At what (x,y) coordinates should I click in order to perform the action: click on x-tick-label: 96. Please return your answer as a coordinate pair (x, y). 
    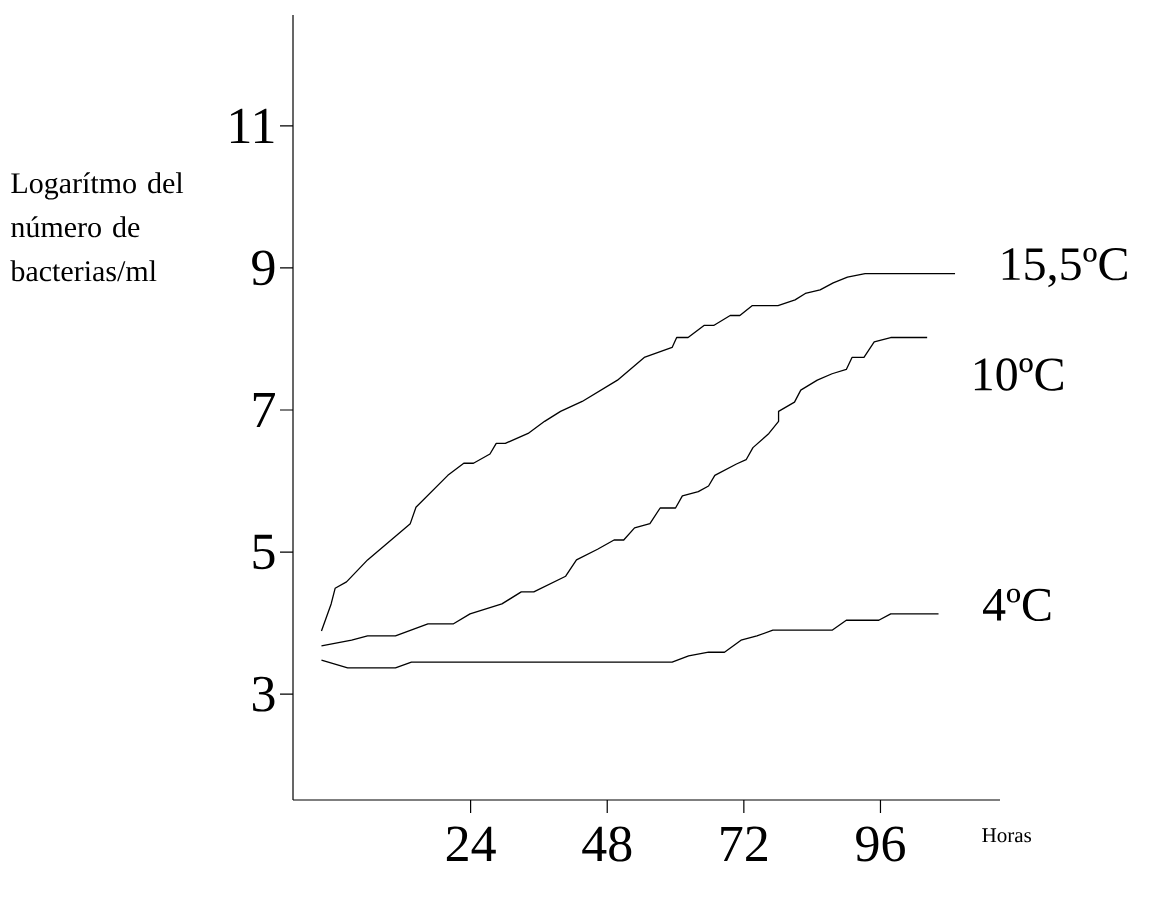
    Looking at the image, I should click on (880, 844).